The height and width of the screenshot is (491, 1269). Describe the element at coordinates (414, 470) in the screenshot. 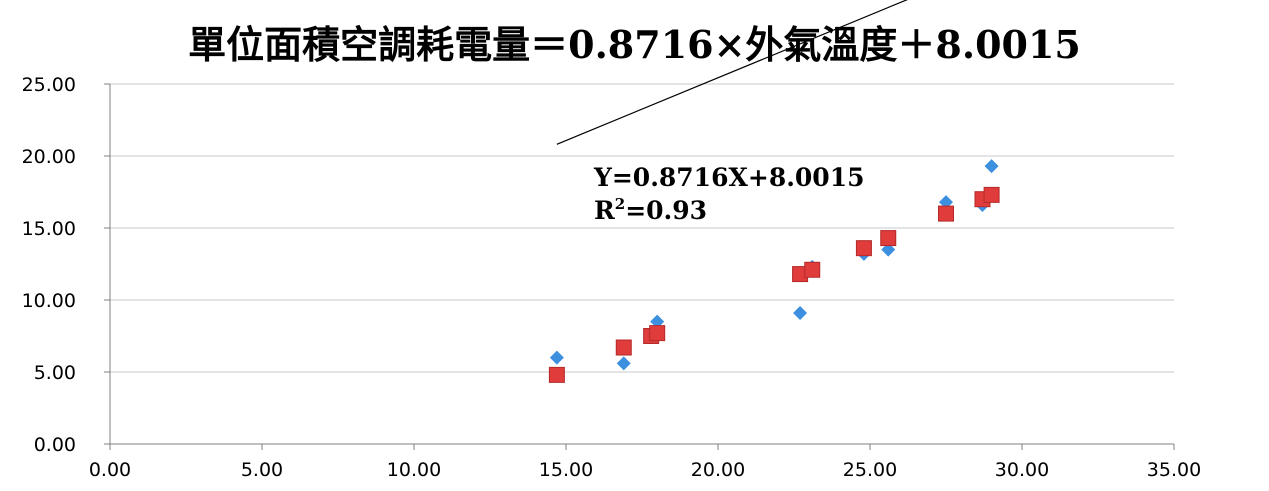

I see `x-tick-label: 10.00` at that location.